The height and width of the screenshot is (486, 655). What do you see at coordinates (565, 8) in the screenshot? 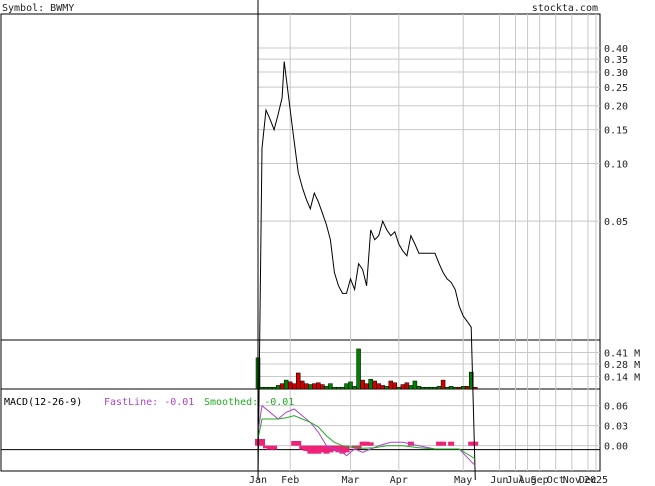
I see `site-label: stockta.com` at bounding box center [565, 8].